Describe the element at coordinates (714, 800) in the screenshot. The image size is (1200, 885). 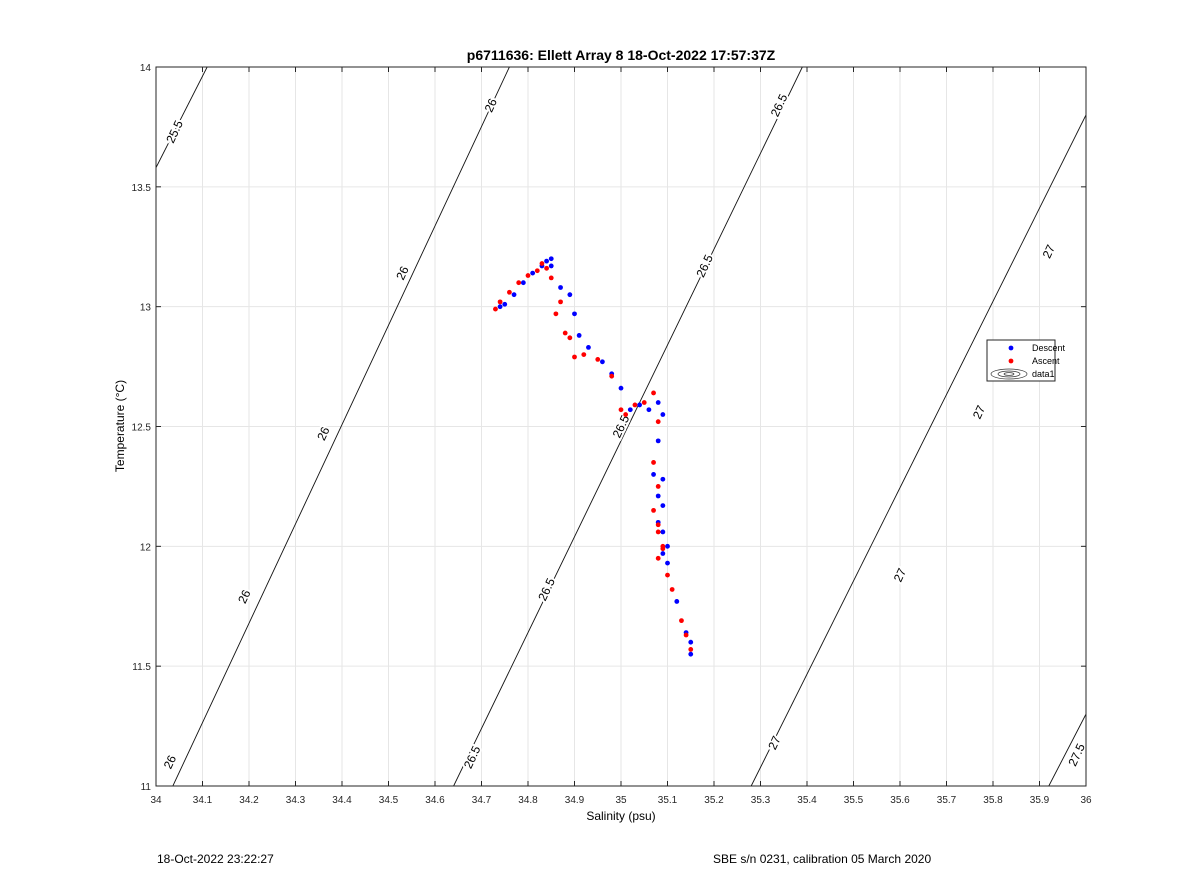
I see `x-tick-label: 35.2` at that location.